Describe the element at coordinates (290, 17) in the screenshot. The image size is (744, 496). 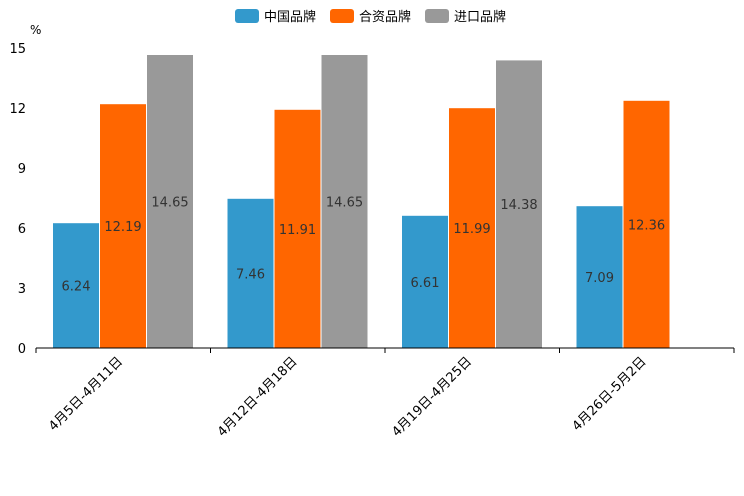
I see `legend-label: 中国品牌` at that location.